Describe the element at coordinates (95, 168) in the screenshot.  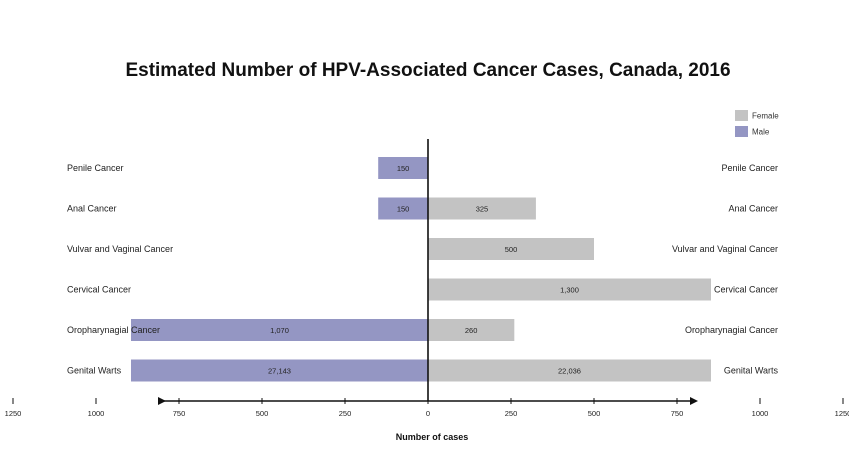
I see `category-label-left-penile-cancer: Penile Cancer` at that location.